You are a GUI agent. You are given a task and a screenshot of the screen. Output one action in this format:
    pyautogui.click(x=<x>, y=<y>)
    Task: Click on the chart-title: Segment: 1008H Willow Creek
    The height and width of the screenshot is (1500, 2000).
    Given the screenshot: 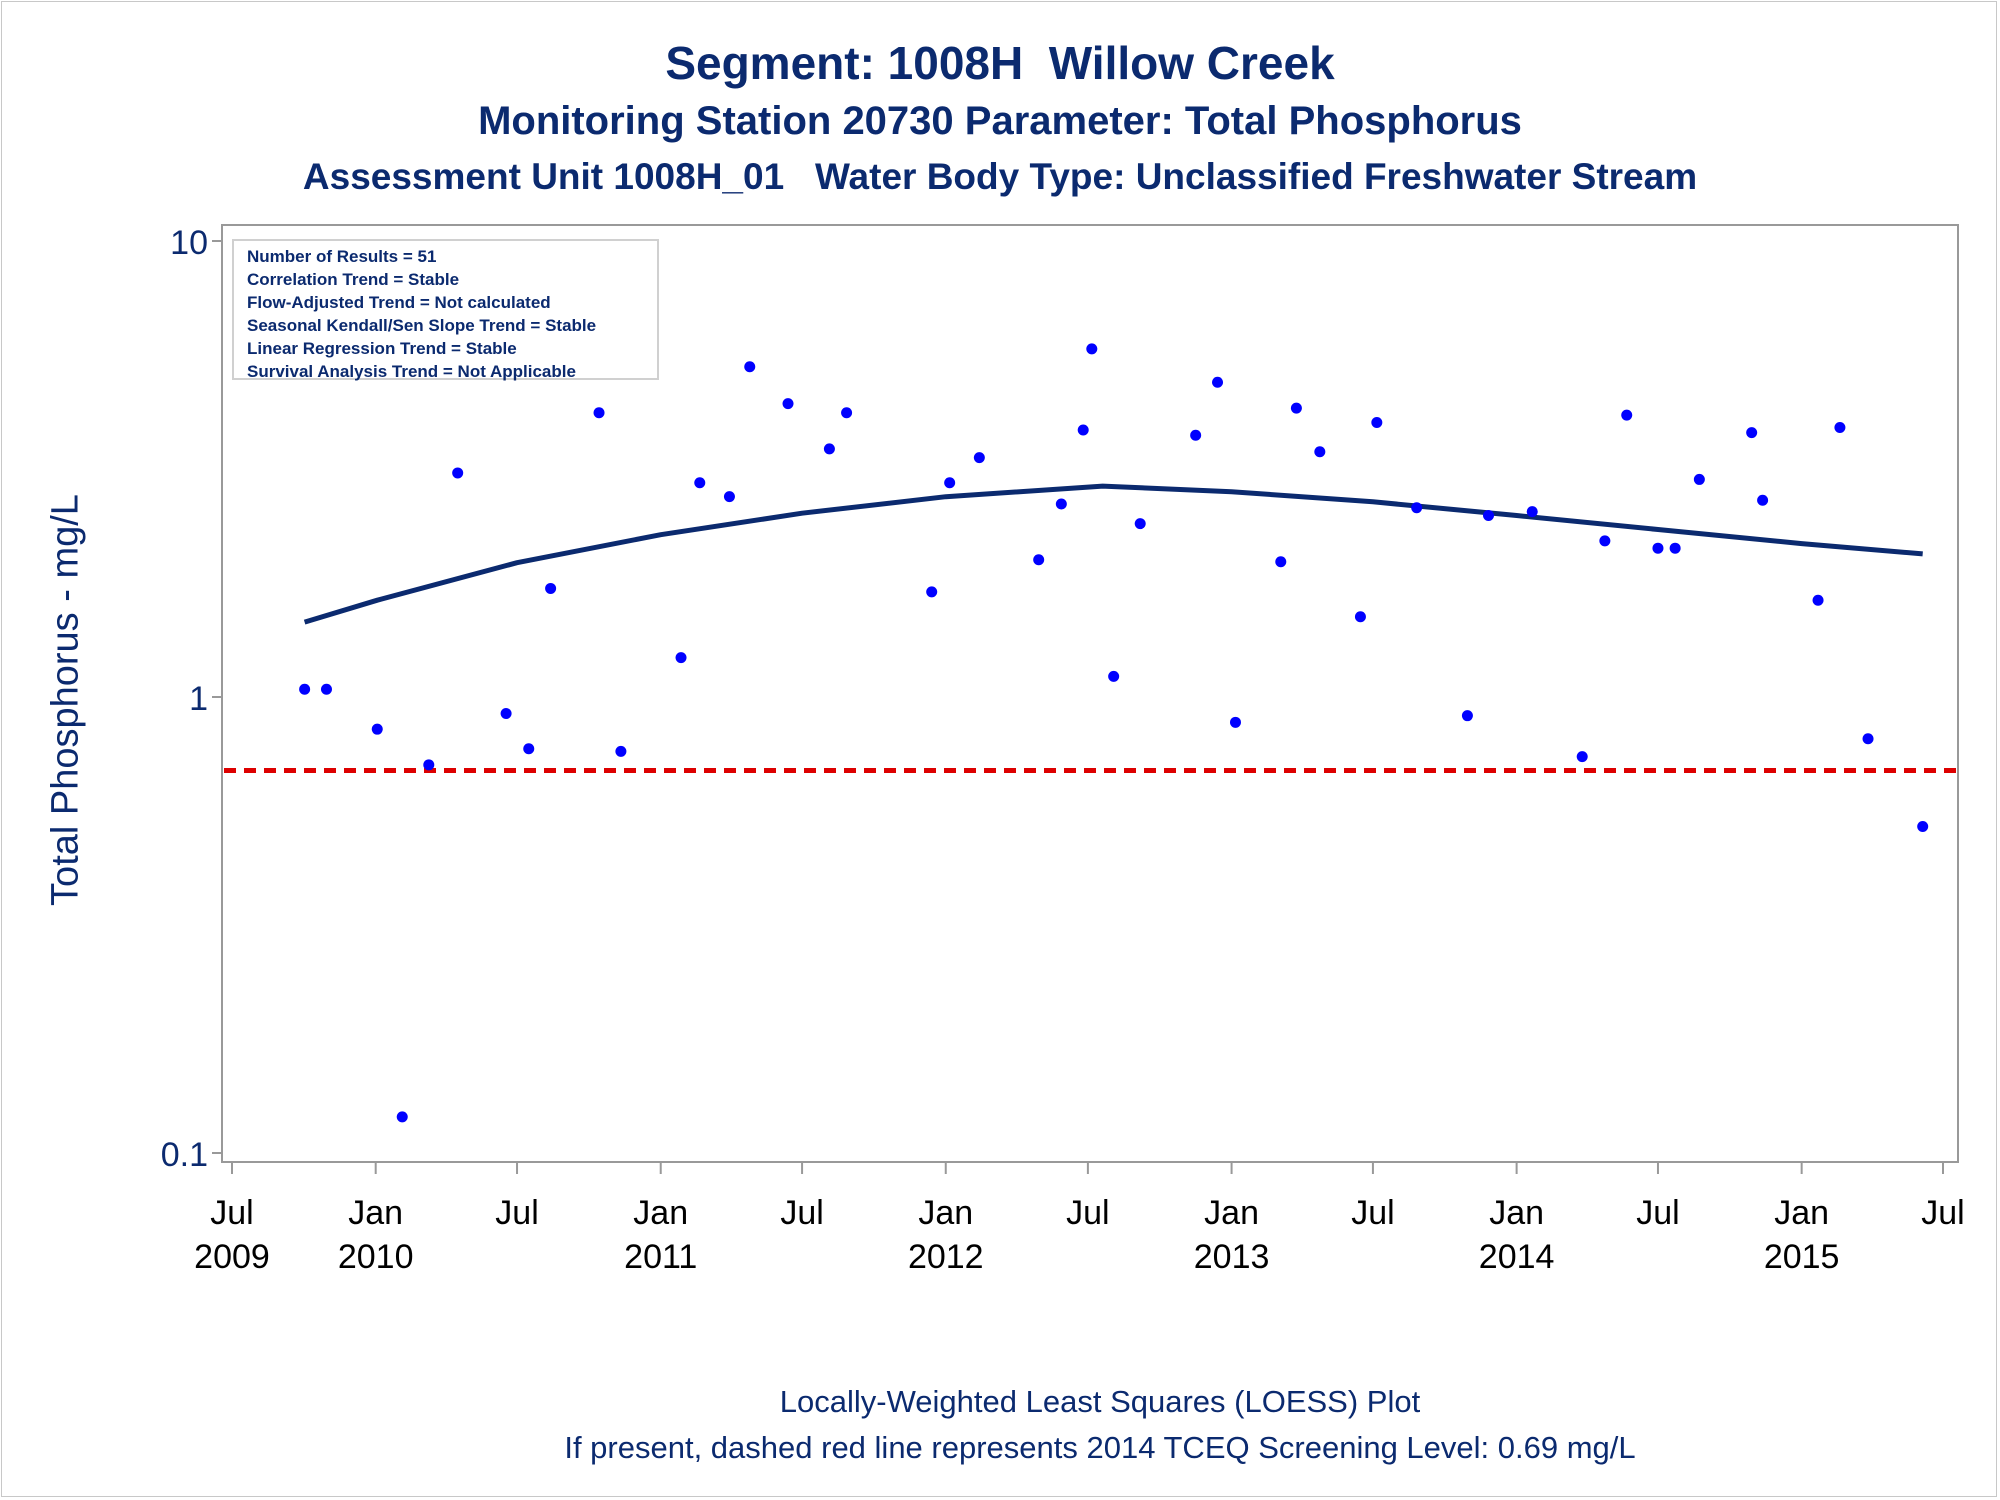 What is the action you would take?
    pyautogui.click(x=1000, y=63)
    